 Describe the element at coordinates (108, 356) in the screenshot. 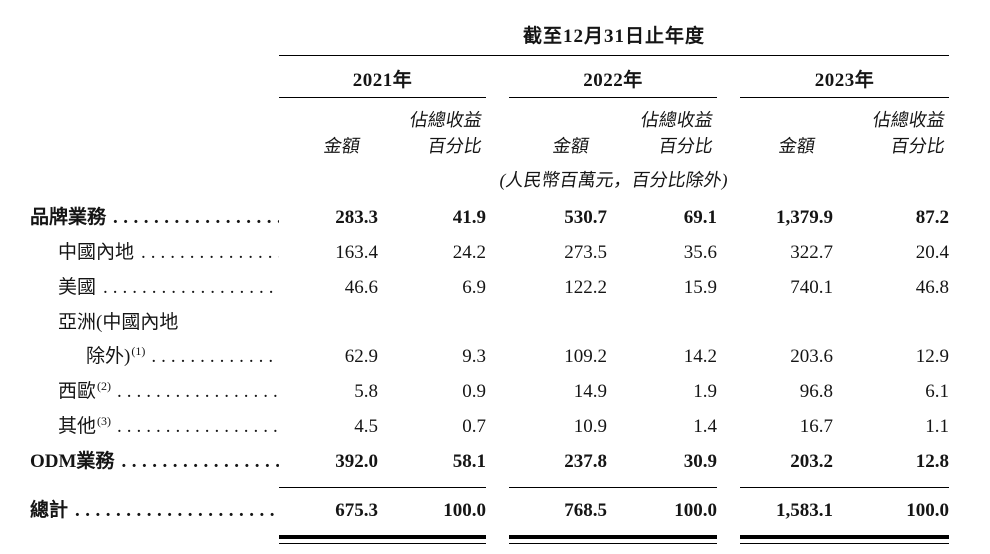

I see `row-label: 除外)` at that location.